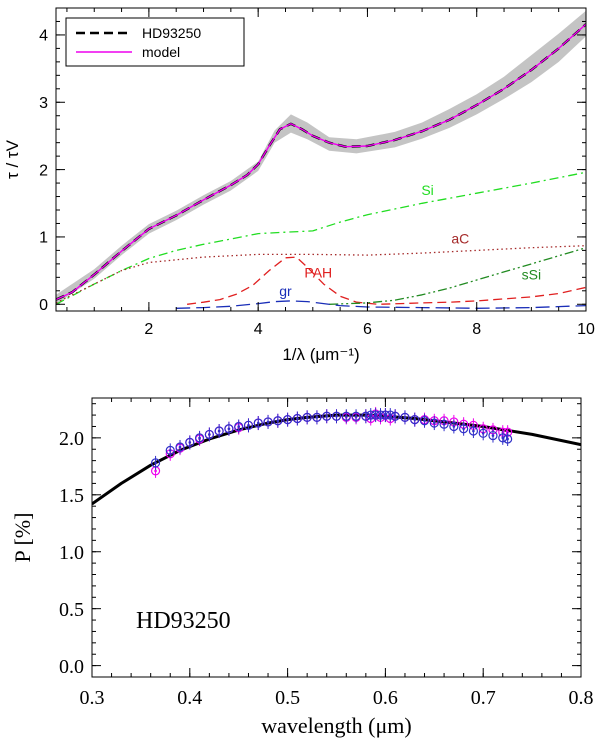  Describe the element at coordinates (385, 698) in the screenshot. I see `x-tick-label: 0.6` at that location.